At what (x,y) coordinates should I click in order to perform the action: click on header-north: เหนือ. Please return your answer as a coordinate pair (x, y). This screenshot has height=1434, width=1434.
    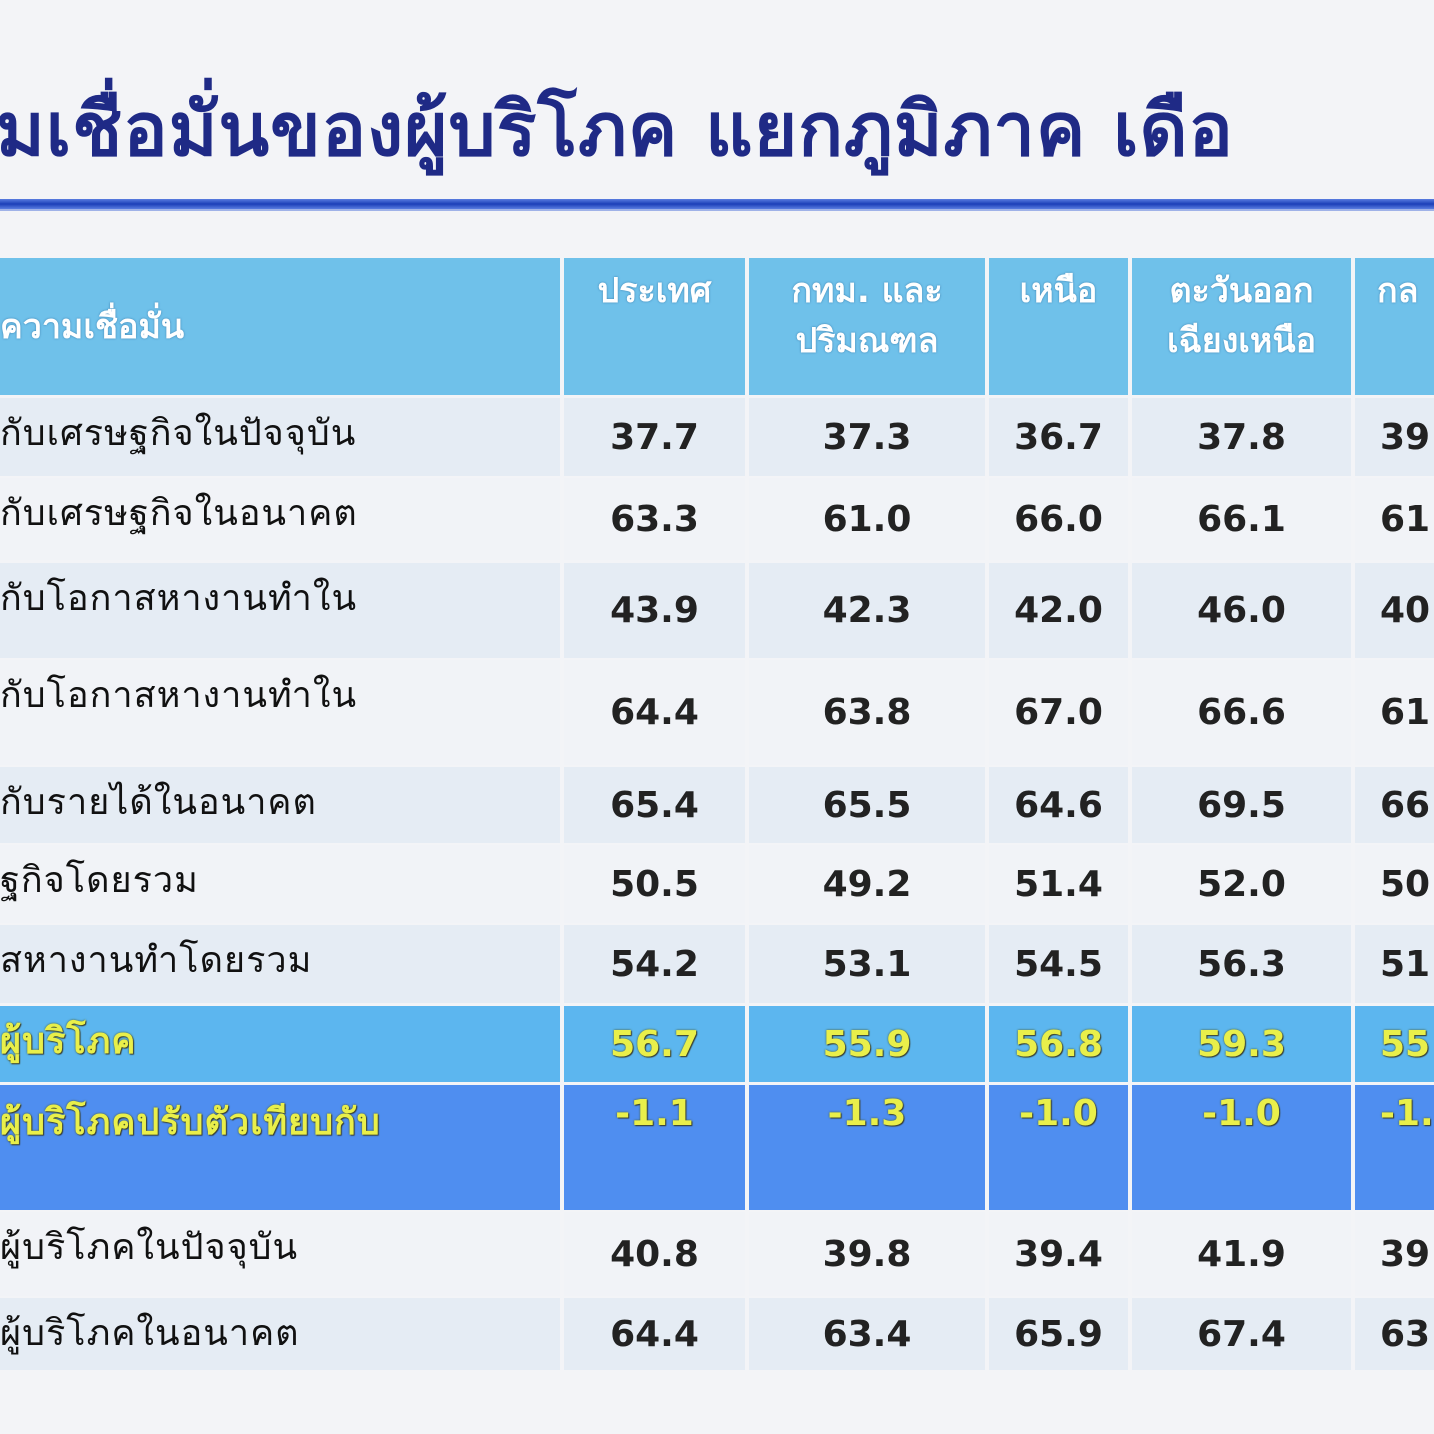
    Looking at the image, I should click on (1058, 326).